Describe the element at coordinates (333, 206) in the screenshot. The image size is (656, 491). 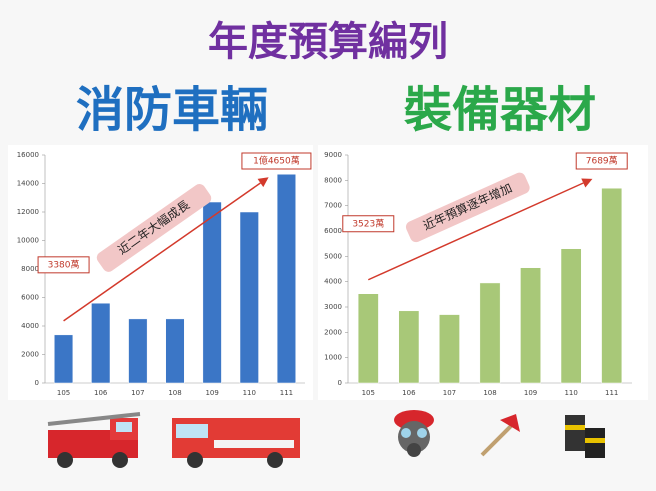
I see `y-tick-label: 7000` at that location.